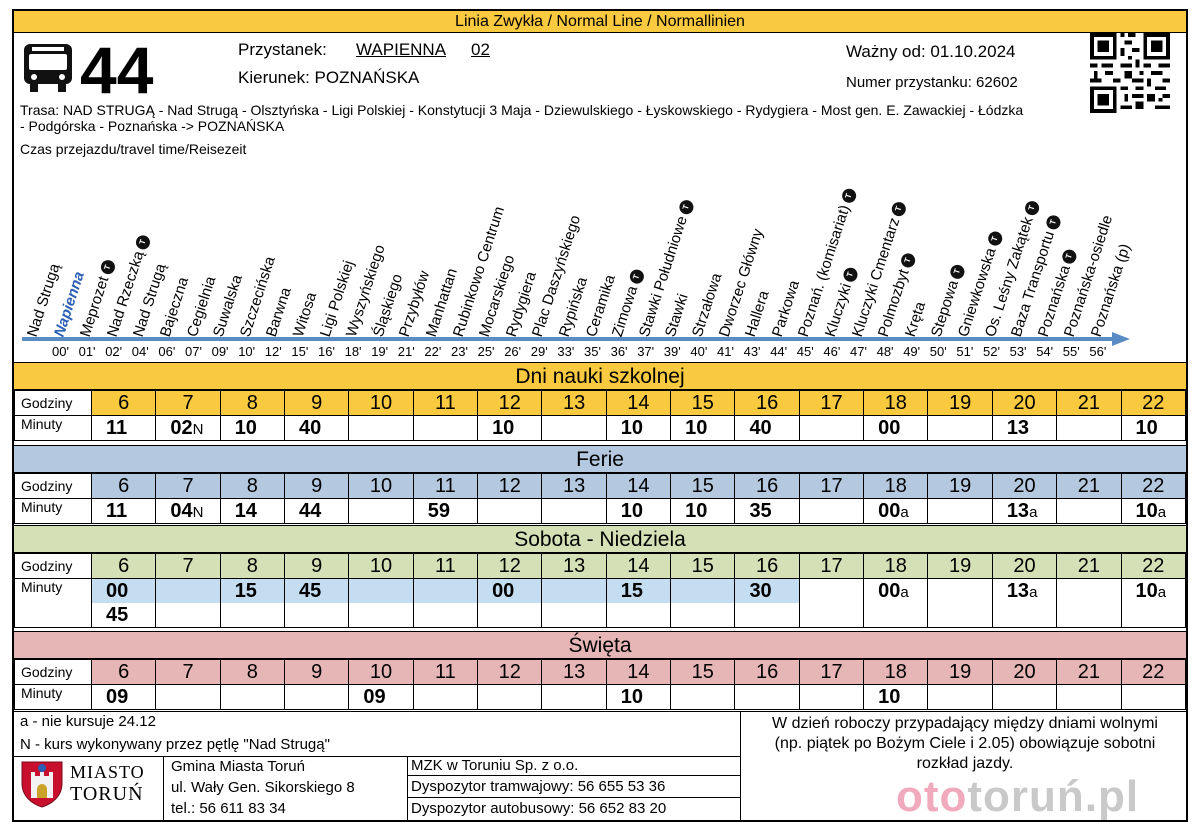 This screenshot has height=831, width=1200. I want to click on stop-number: Numer przystanku: 62602, so click(932, 82).